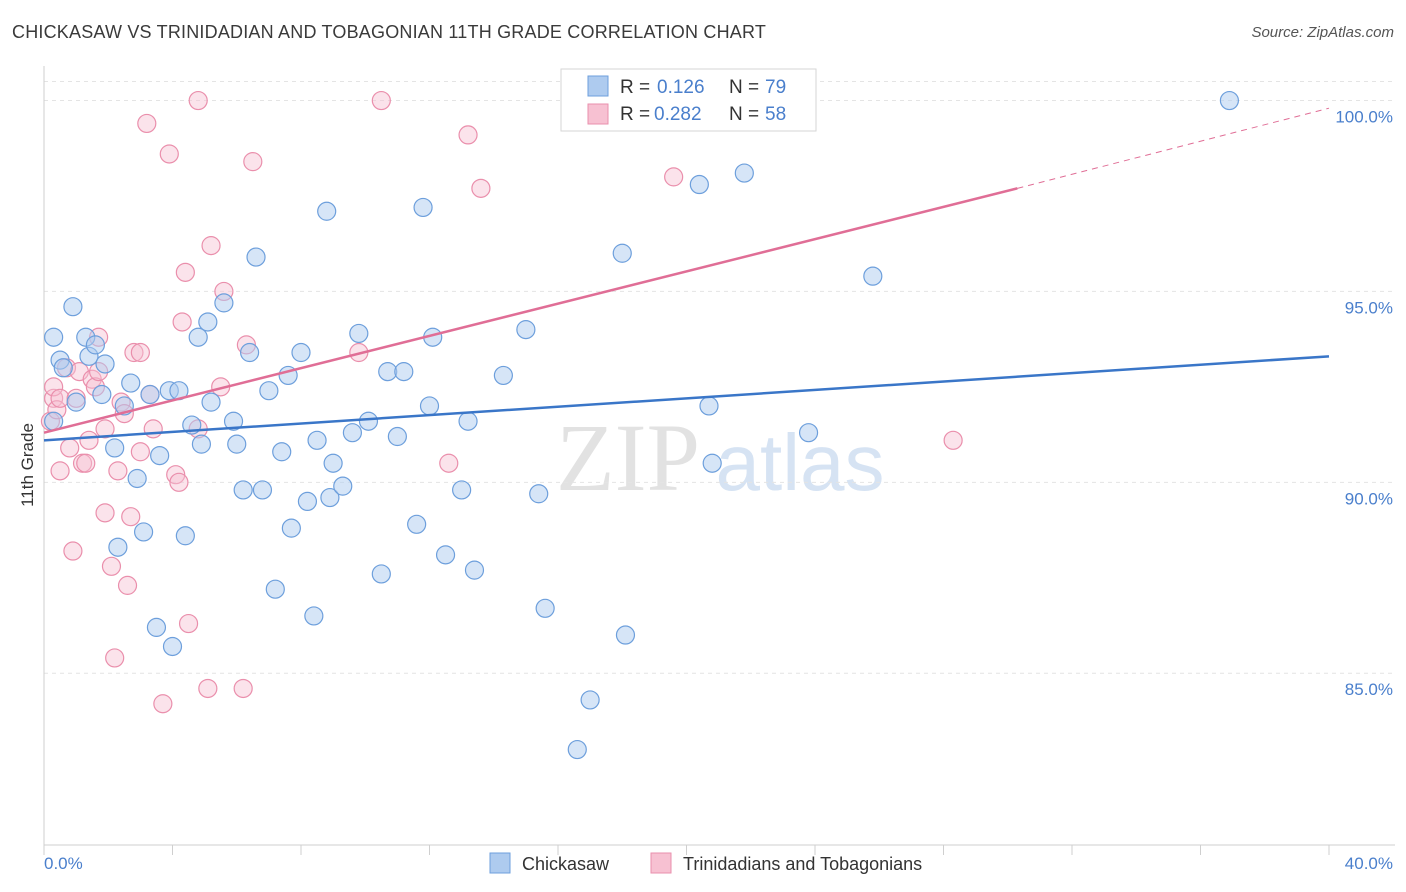 The height and width of the screenshot is (892, 1406). What do you see at coordinates (688, 100) in the screenshot?
I see `top-legend: R = 0.126 N = 79 R = 0.282 N = 58` at bounding box center [688, 100].